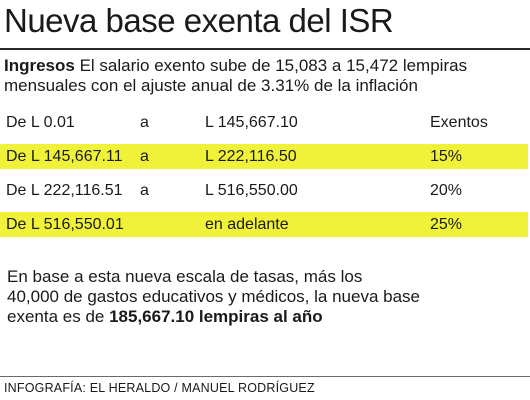 The image size is (530, 400). Describe the element at coordinates (251, 190) in the screenshot. I see `bracket-to: L 516,550.00` at that location.